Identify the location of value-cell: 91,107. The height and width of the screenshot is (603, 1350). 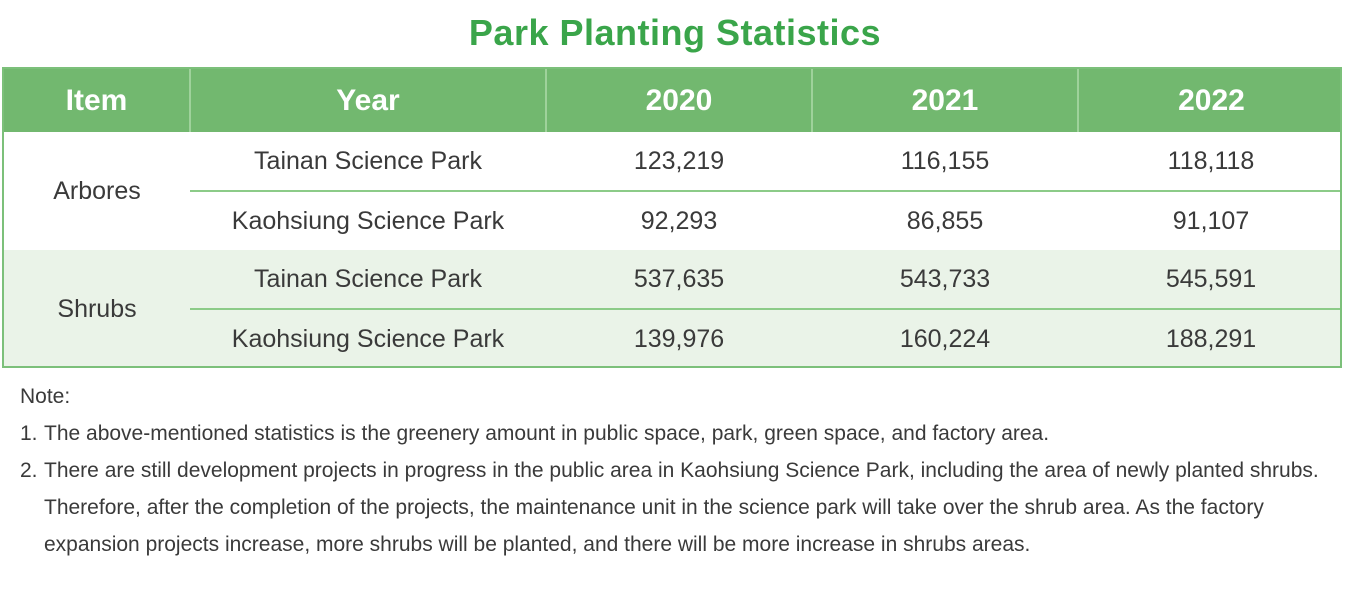
(1209, 220).